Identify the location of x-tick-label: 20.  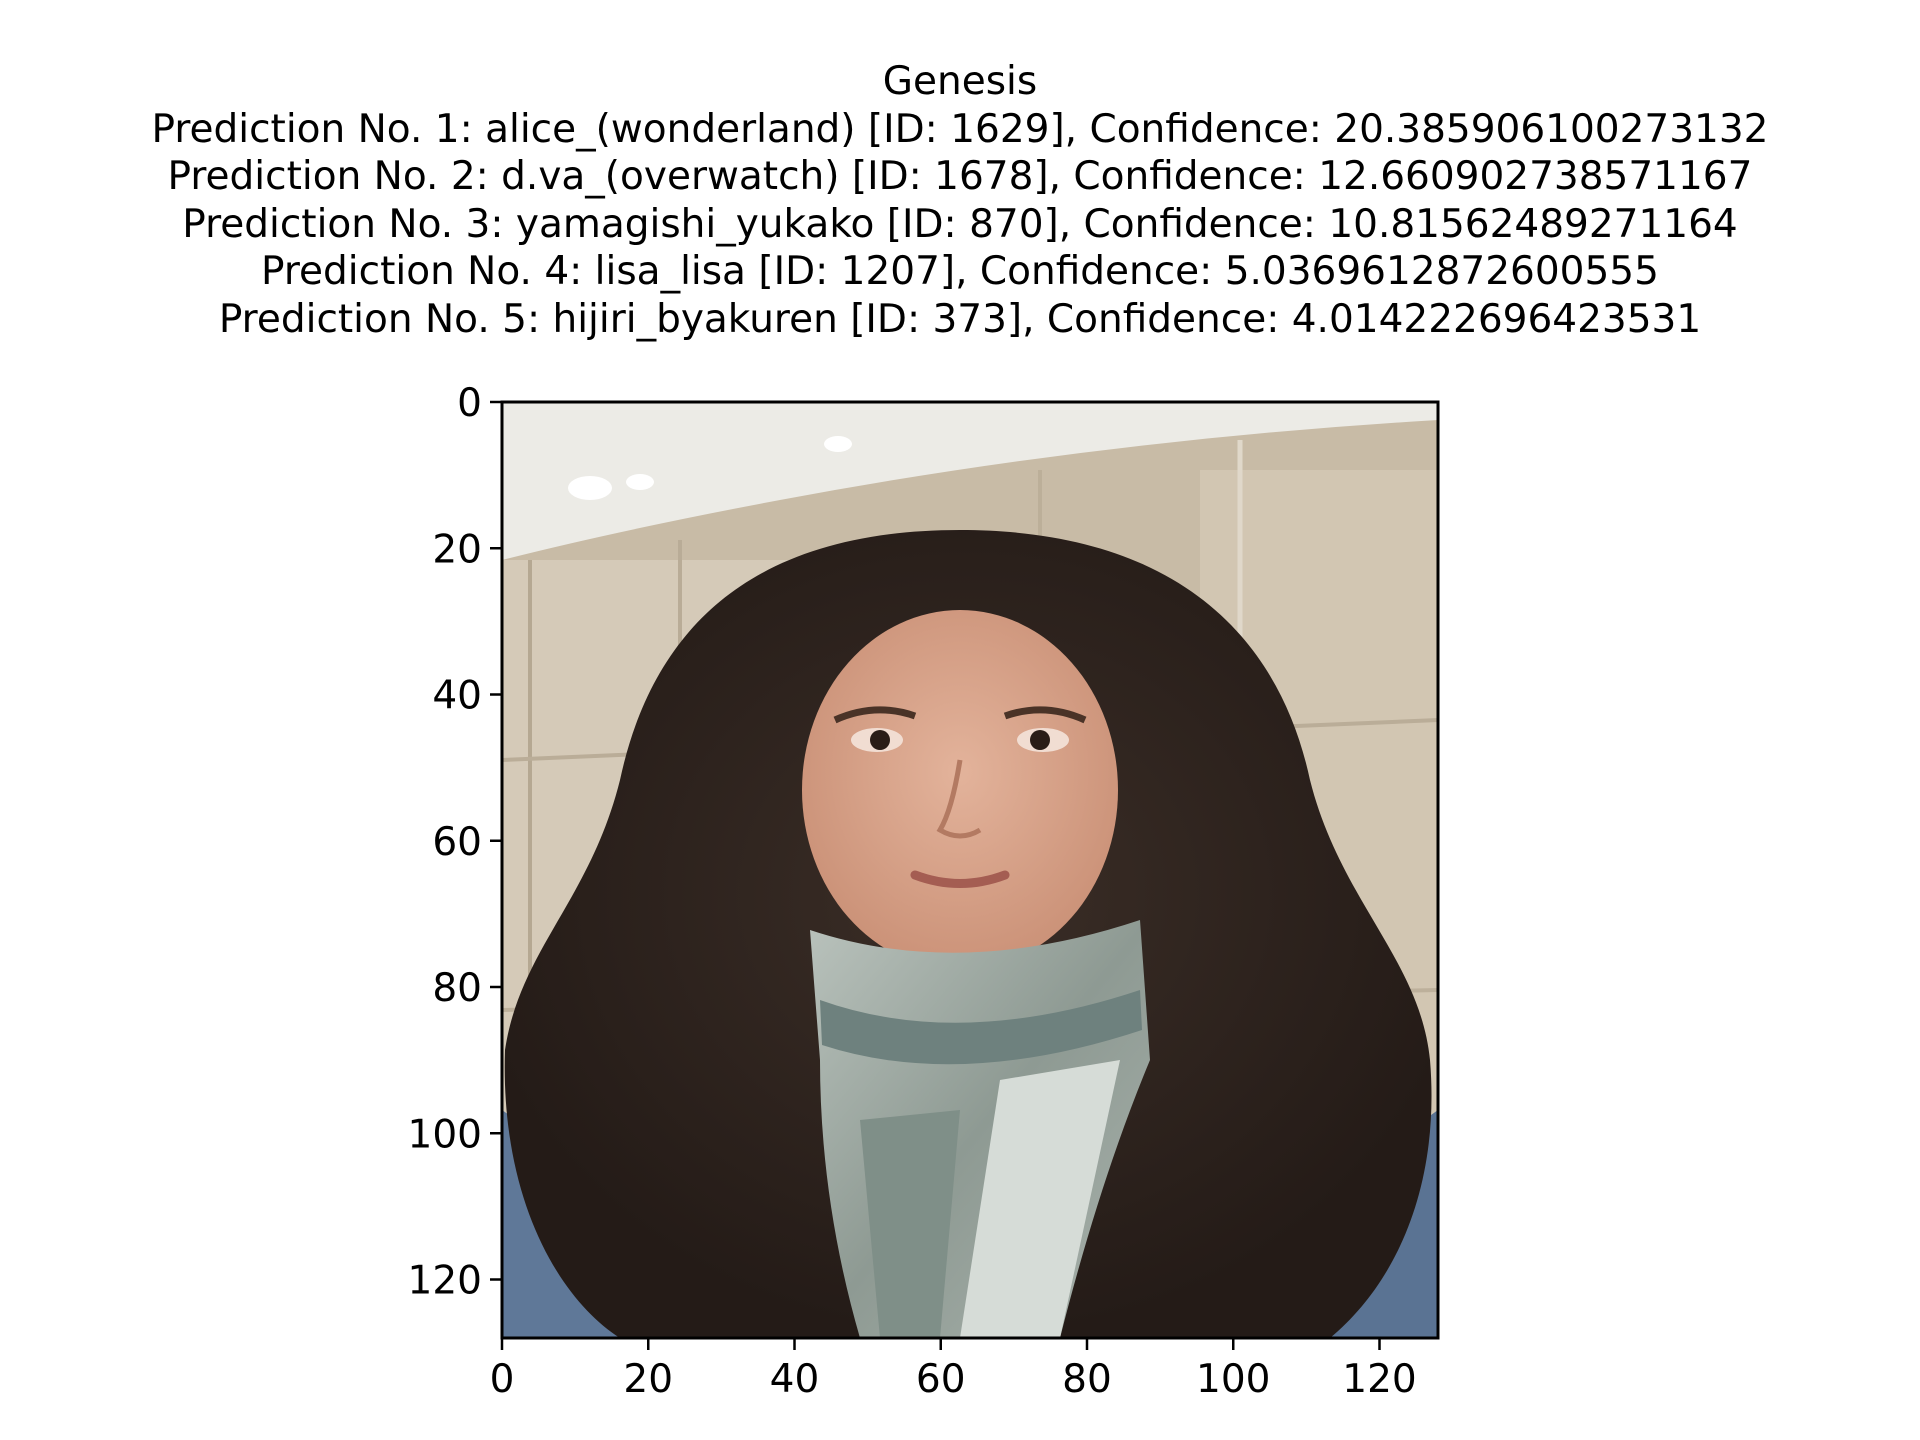
(648, 1379).